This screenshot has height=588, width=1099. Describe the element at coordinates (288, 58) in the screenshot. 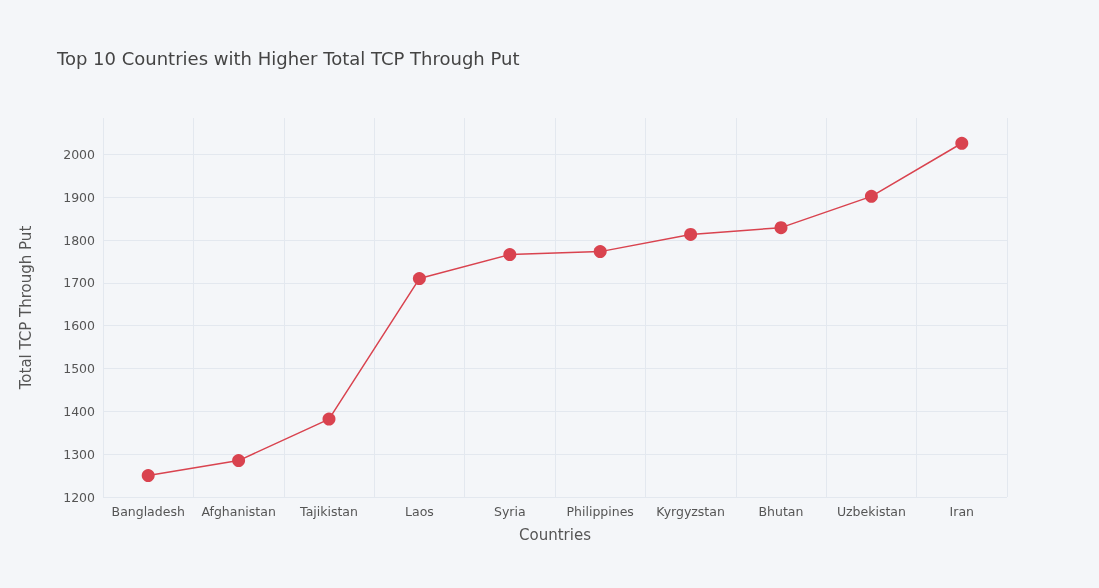

I see `chart-title: Top 10 Countries with Higher Total TCP Through Put` at that location.